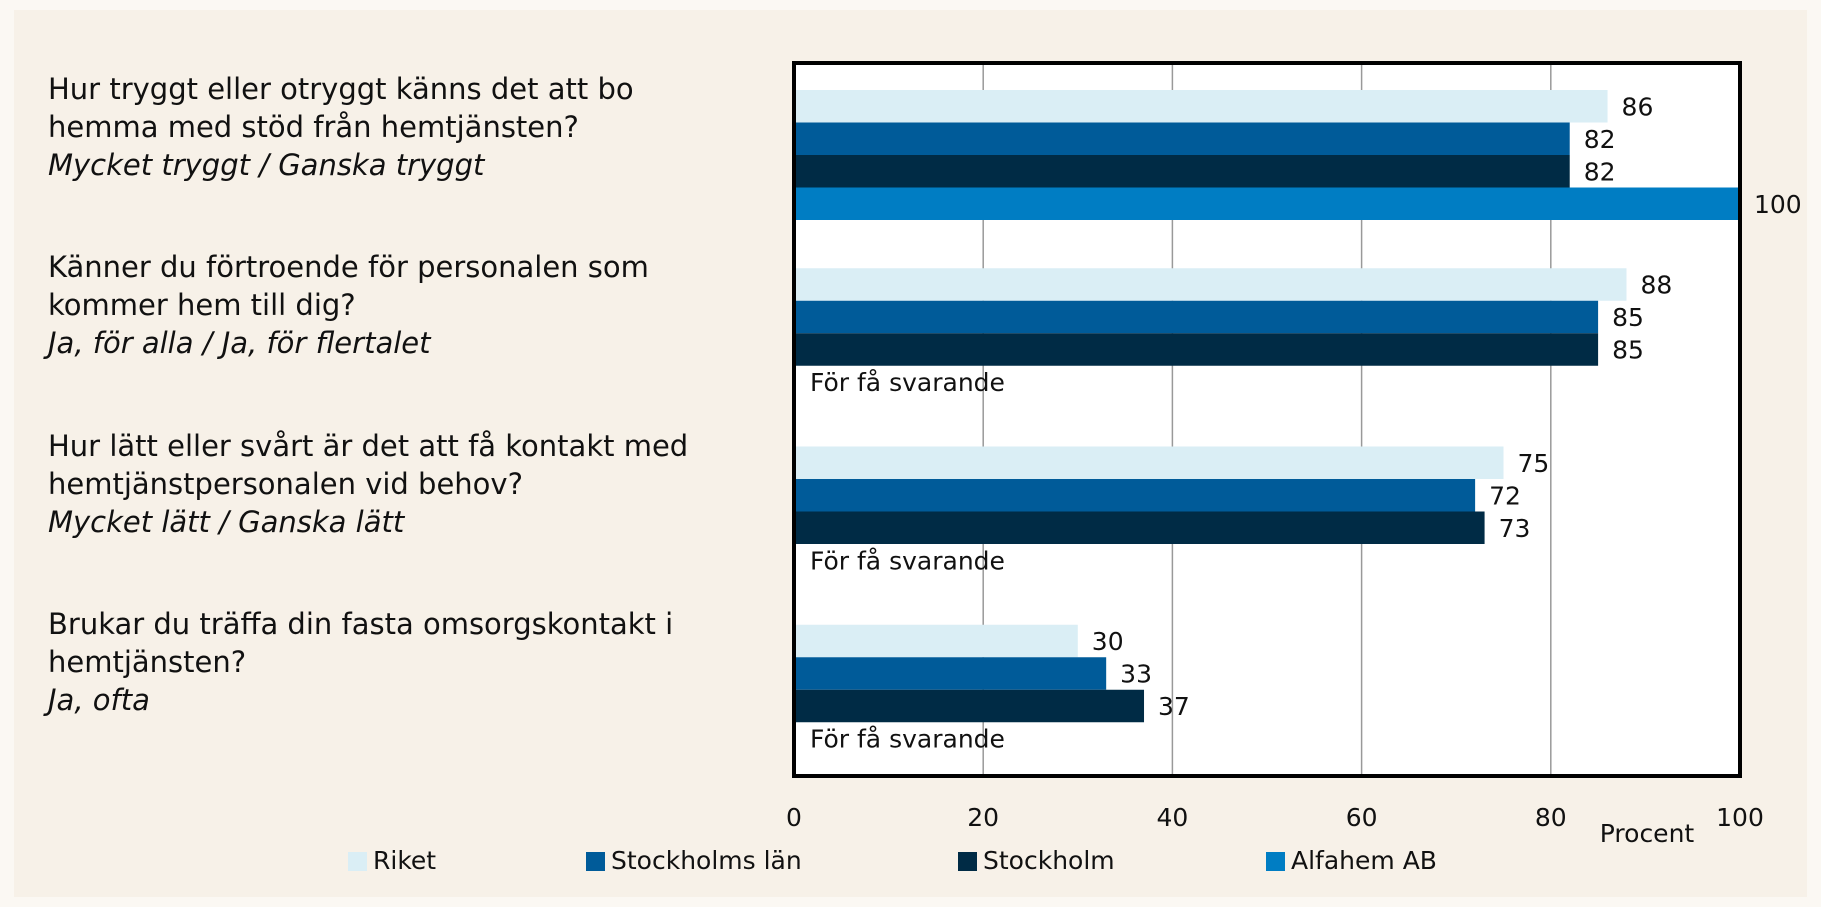  I want to click on value-label: 75, so click(1534, 463).